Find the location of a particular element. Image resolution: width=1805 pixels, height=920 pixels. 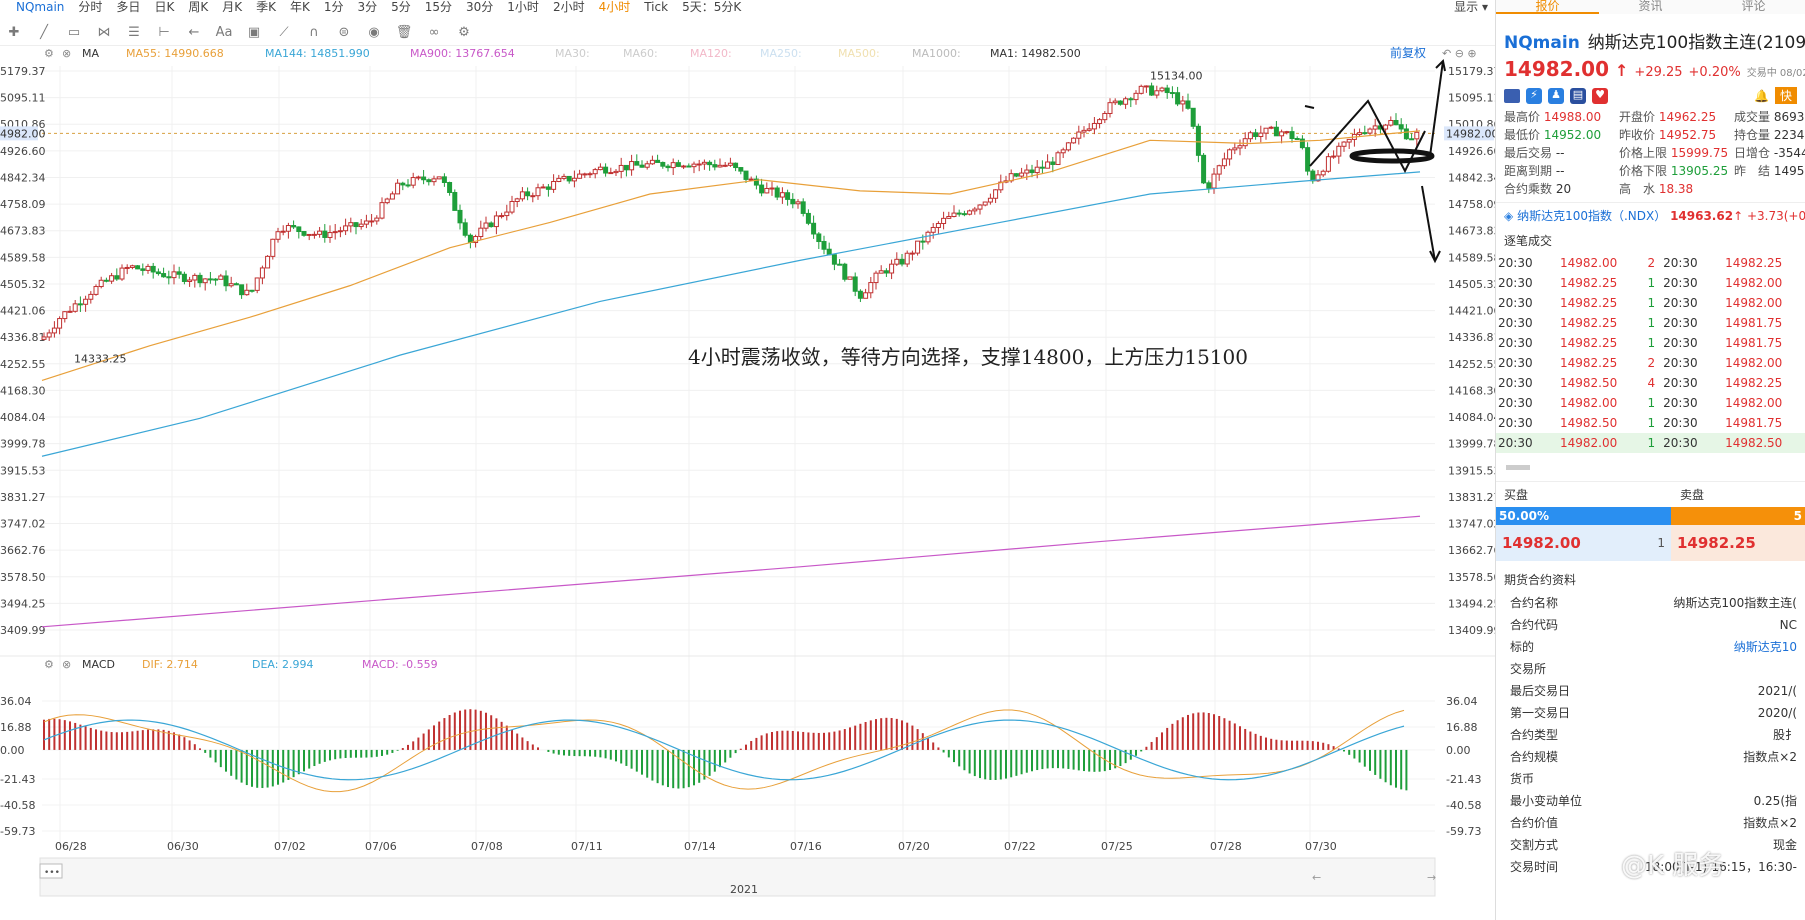

macd-tick-left: -40.58 is located at coordinates (17, 805).